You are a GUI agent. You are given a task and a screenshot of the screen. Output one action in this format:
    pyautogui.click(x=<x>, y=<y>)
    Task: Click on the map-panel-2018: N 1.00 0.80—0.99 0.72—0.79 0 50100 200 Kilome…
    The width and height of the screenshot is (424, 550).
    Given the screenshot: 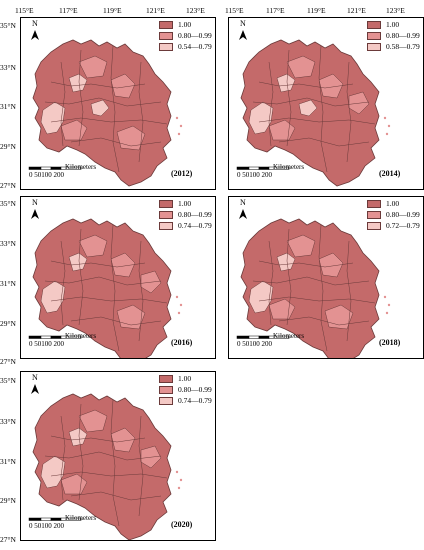 What is the action you would take?
    pyautogui.click(x=326, y=277)
    